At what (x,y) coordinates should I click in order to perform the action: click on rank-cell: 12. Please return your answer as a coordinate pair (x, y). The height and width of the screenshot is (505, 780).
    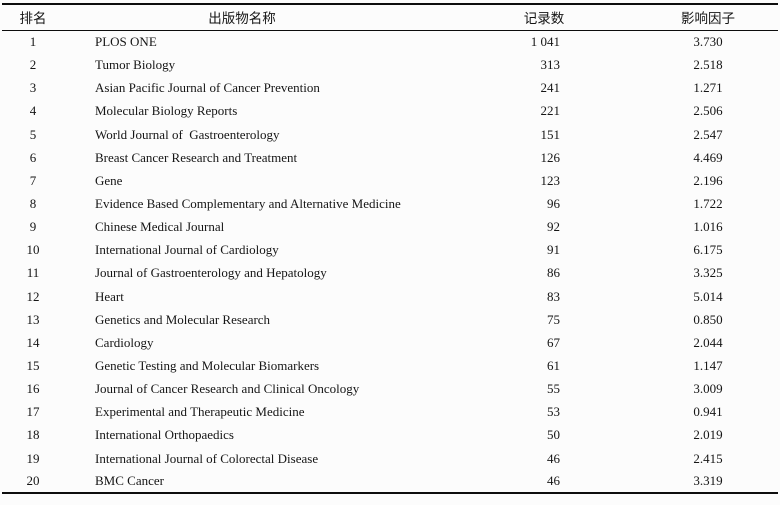
    Looking at the image, I should click on (33, 296).